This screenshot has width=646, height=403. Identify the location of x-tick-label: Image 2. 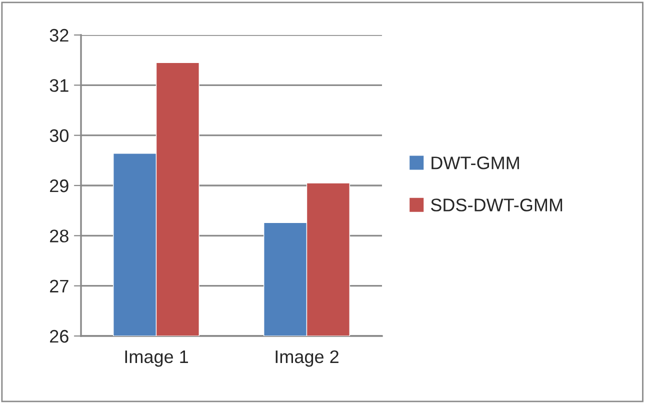
(307, 358).